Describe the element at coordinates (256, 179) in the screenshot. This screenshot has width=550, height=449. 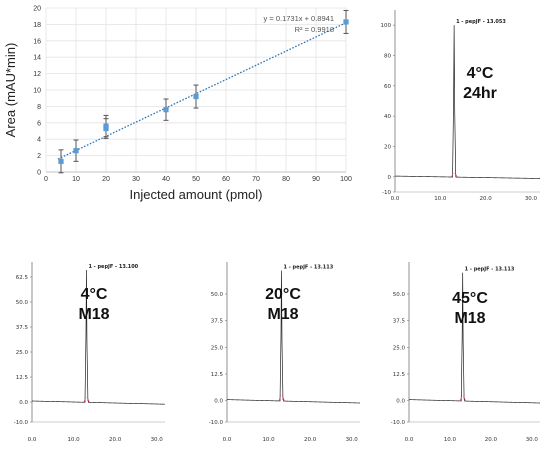
I see `x-tick-label: 70` at that location.